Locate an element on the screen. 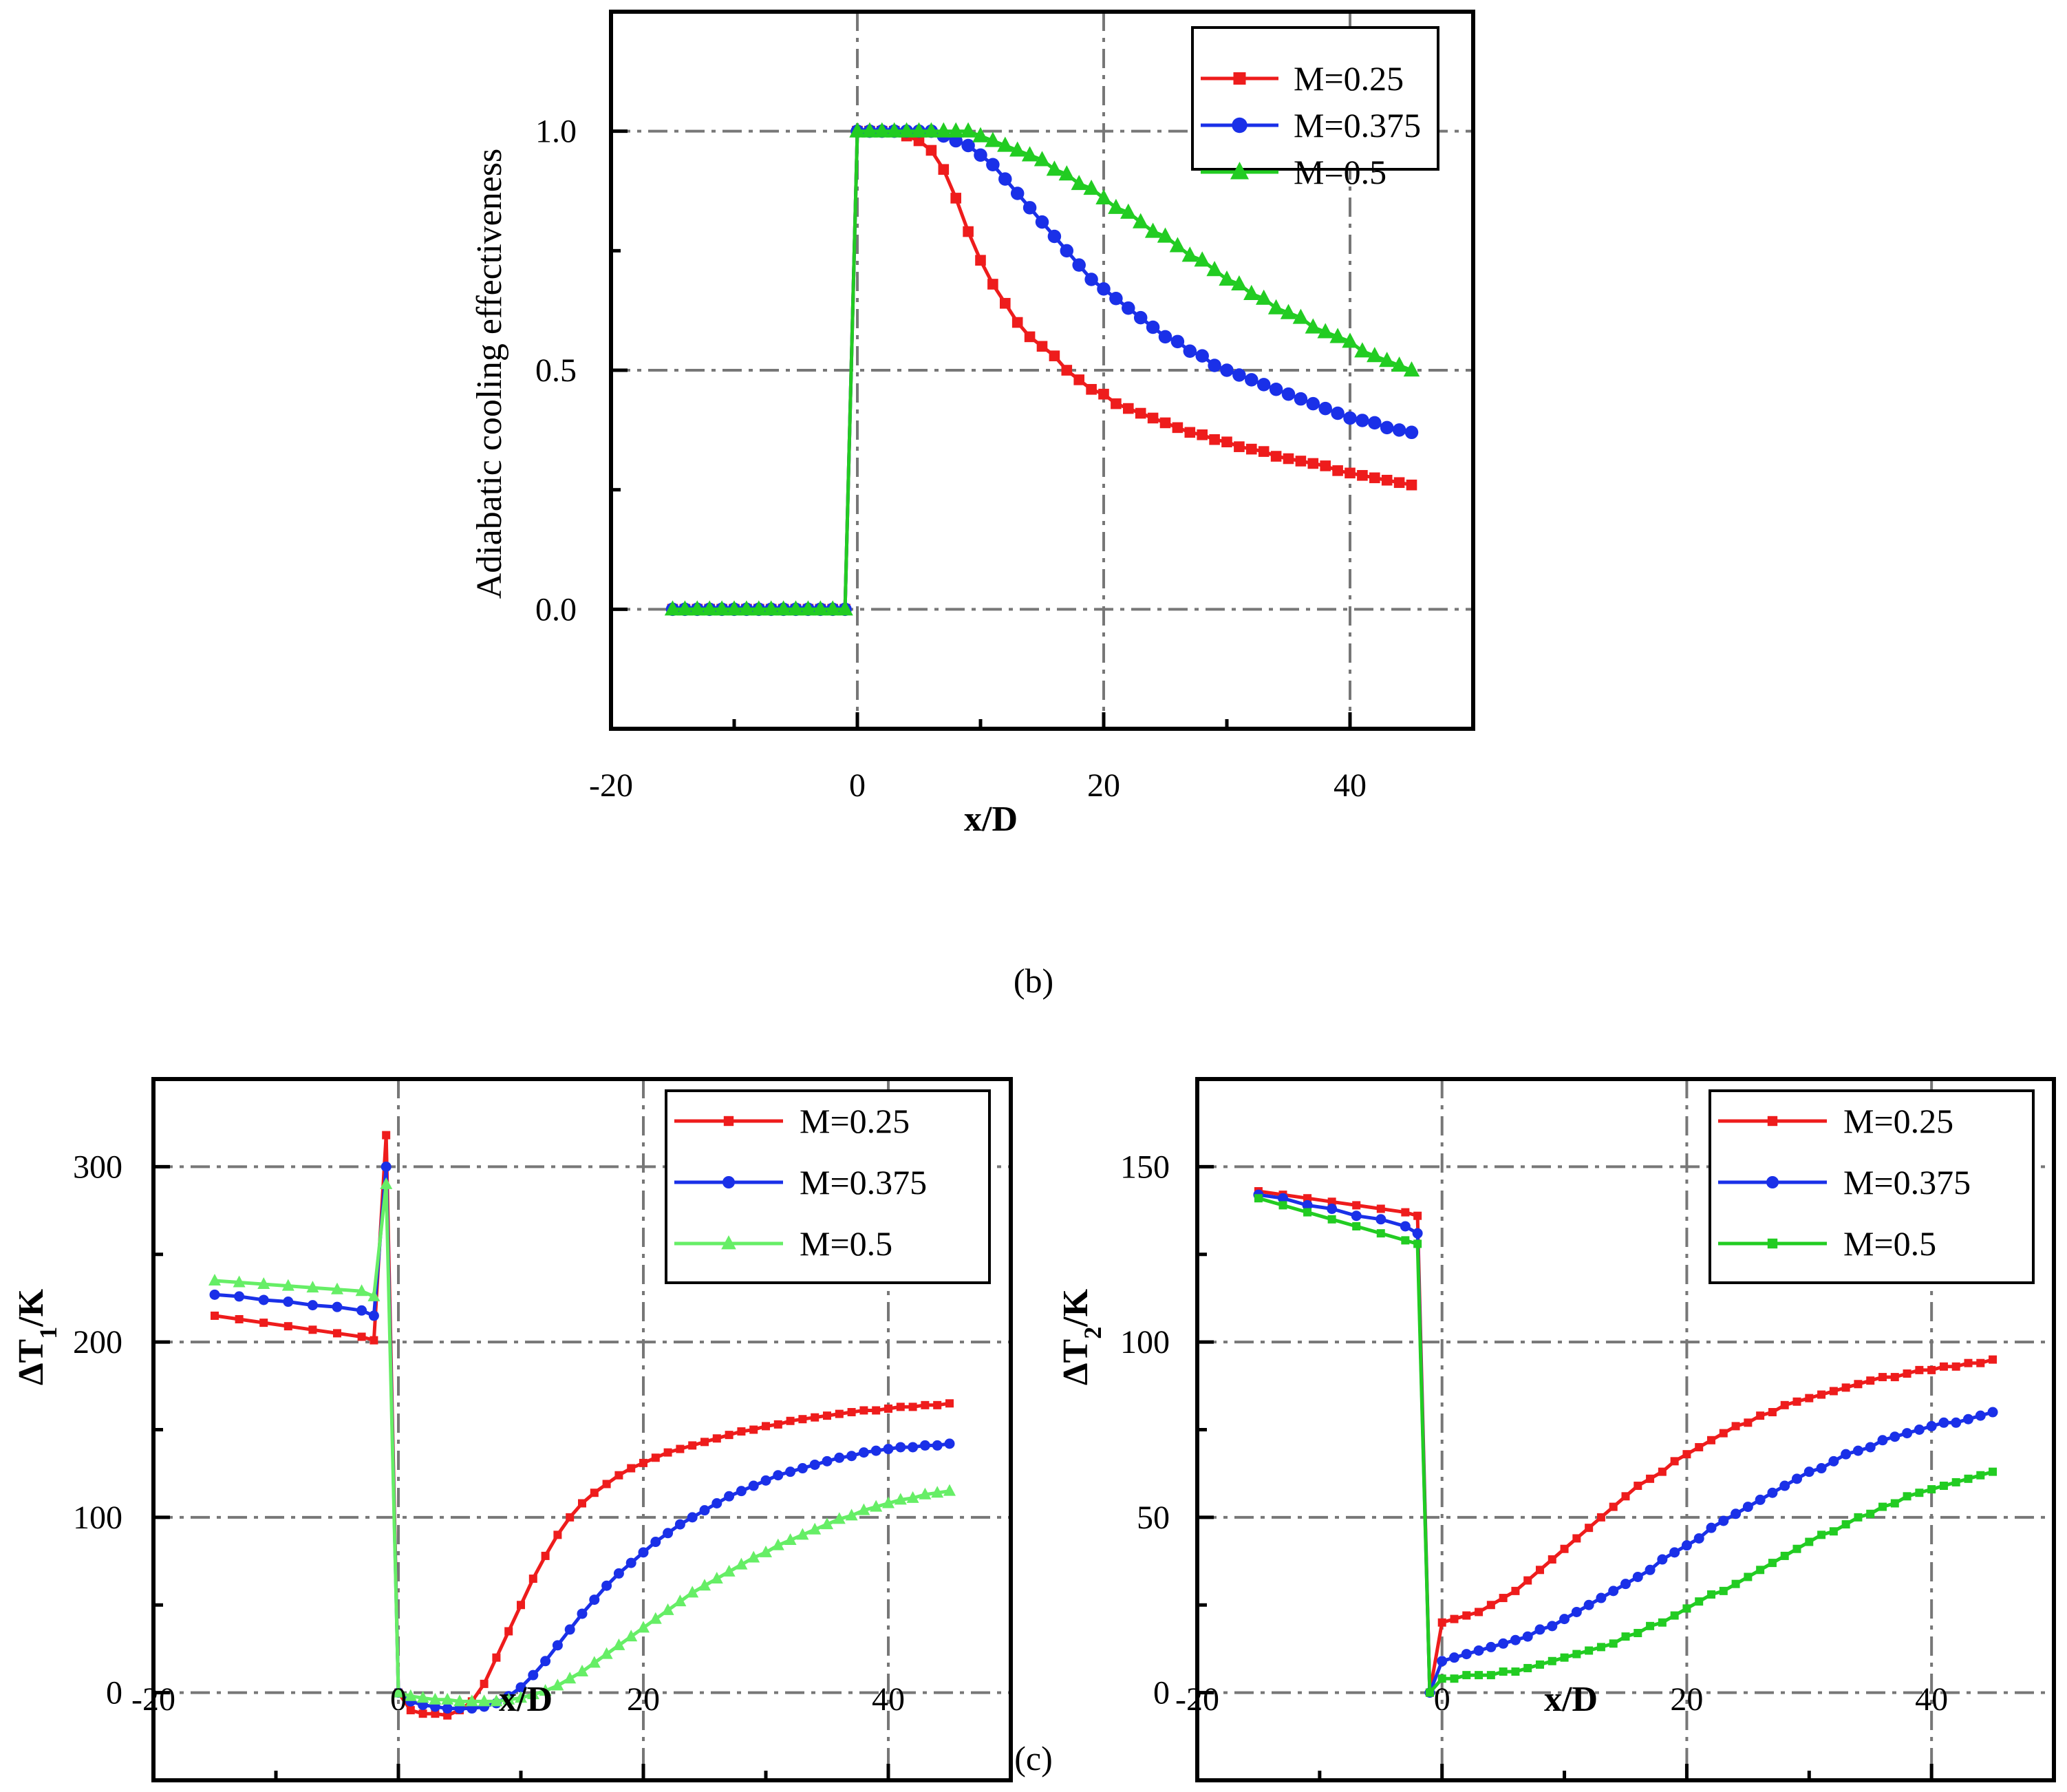 The height and width of the screenshot is (1792, 2067). series-M=0.25 is located at coordinates (1042, 370).